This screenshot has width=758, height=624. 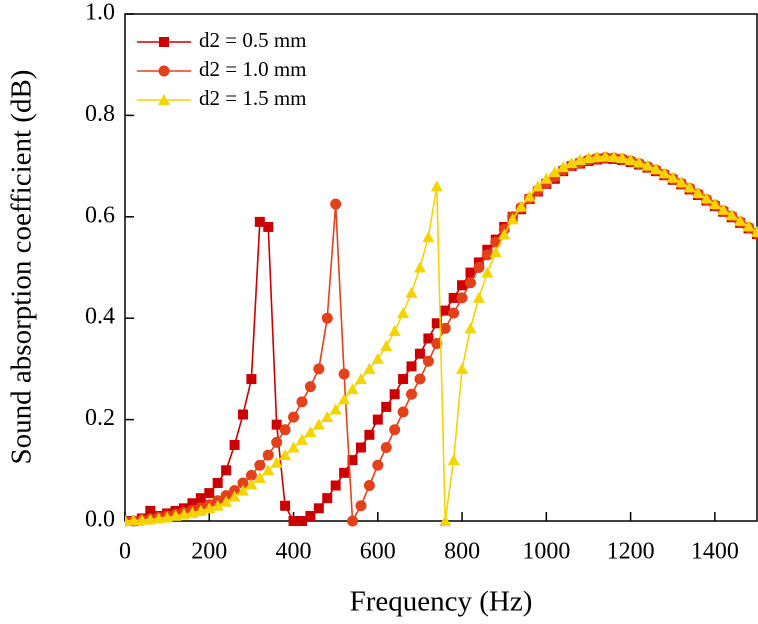 What do you see at coordinates (100, 418) in the screenshot?
I see `y-tick-label: 0.2` at bounding box center [100, 418].